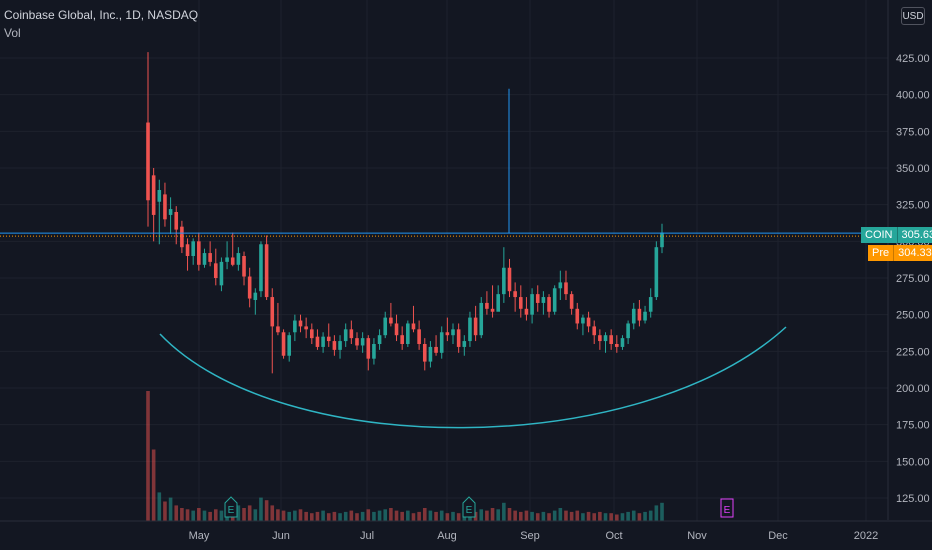 The image size is (932, 550). What do you see at coordinates (697, 536) in the screenshot?
I see `time-tick-label: Nov` at bounding box center [697, 536].